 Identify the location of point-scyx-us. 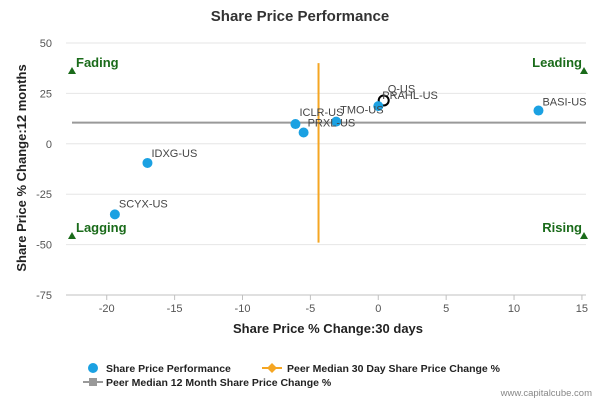
(114, 214).